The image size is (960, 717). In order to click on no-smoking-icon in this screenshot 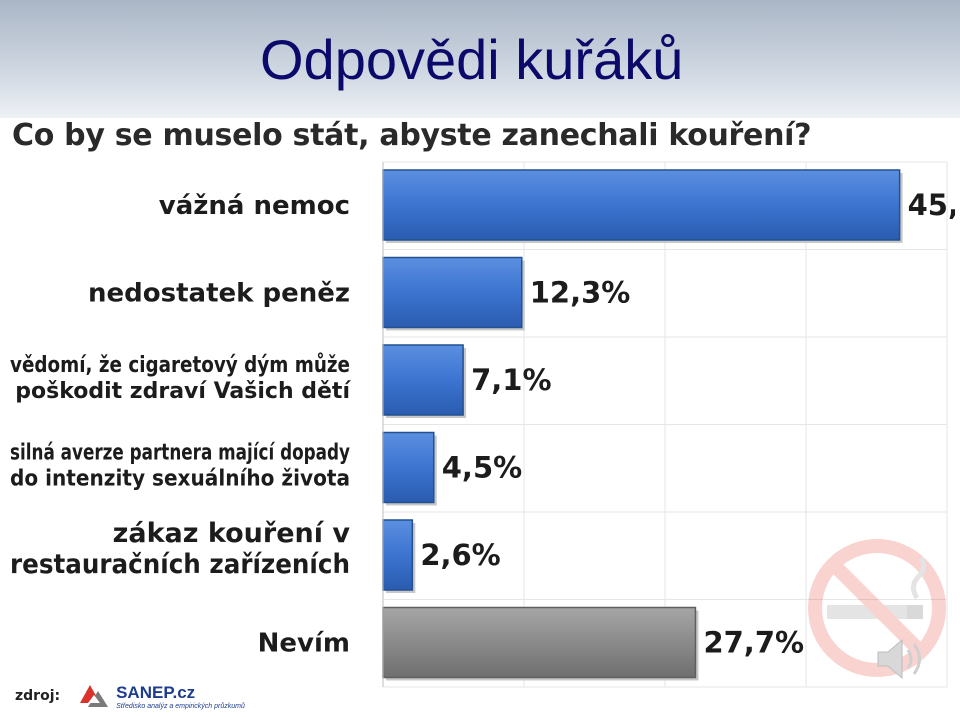, I will do `click(877, 608)`.